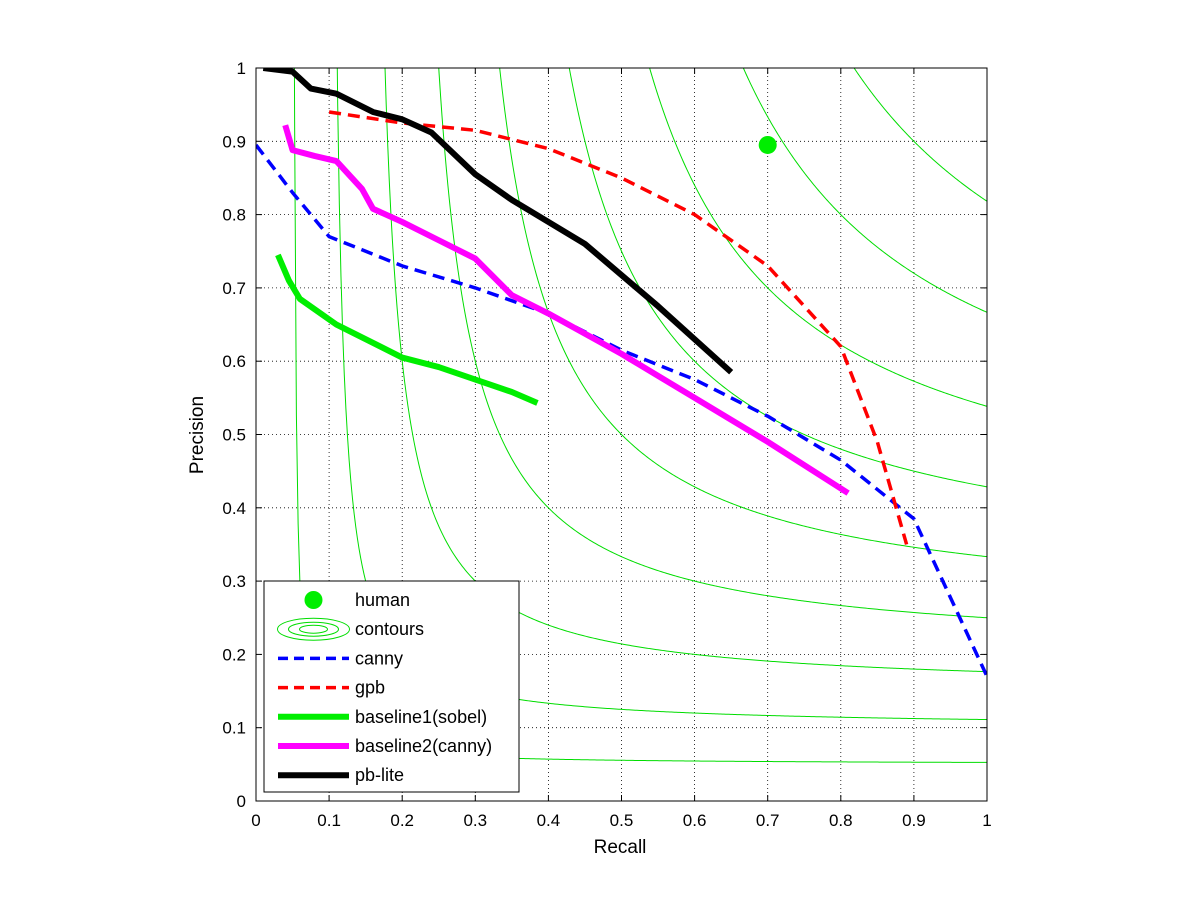 The height and width of the screenshot is (900, 1200). I want to click on y-tick-label: 0.3, so click(234, 581).